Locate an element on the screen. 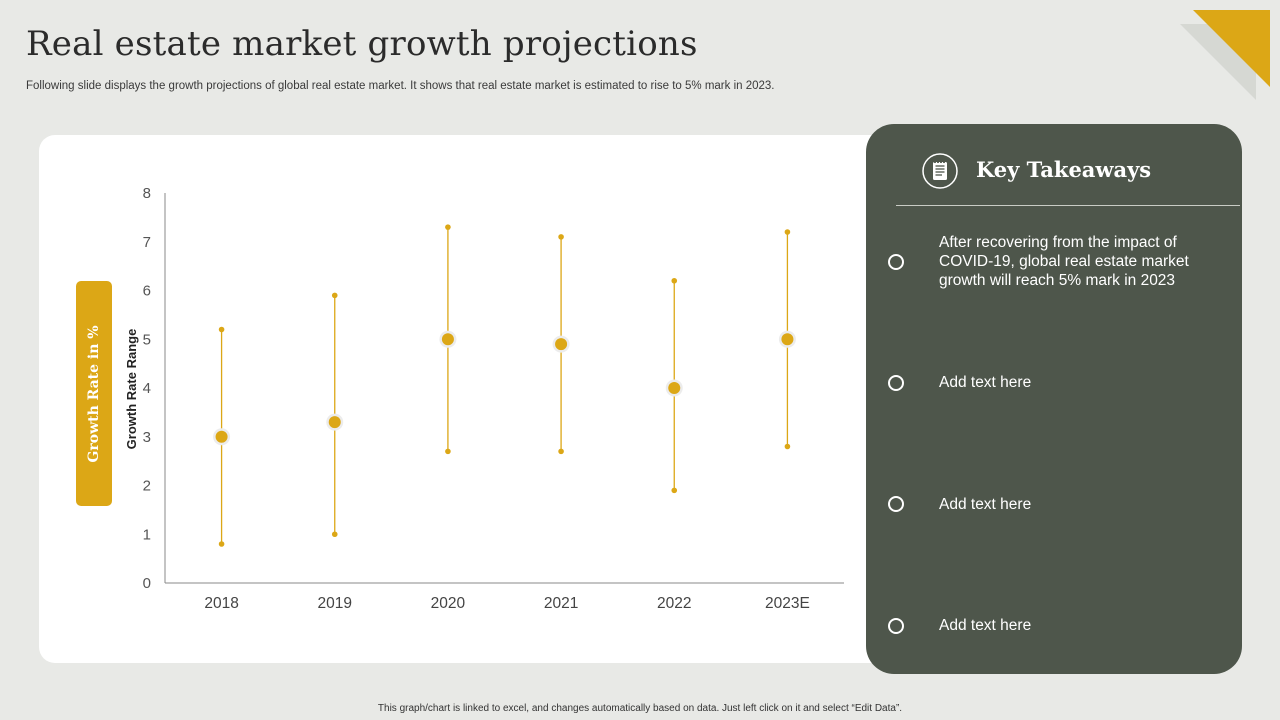  y-tick-label: 3 is located at coordinates (147, 437).